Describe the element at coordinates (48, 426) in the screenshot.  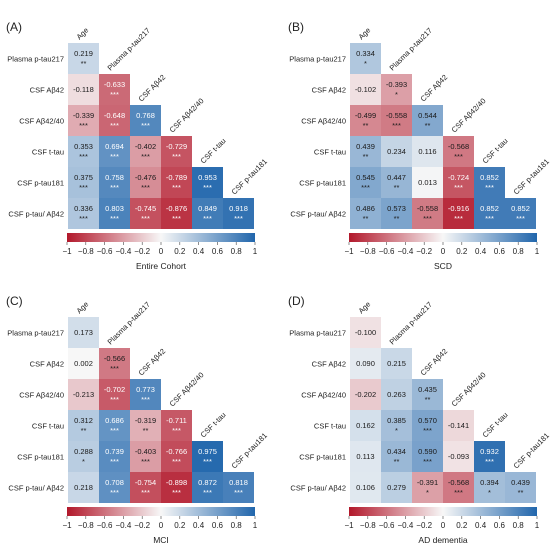
I see `row-label: CSF t-tau` at that location.